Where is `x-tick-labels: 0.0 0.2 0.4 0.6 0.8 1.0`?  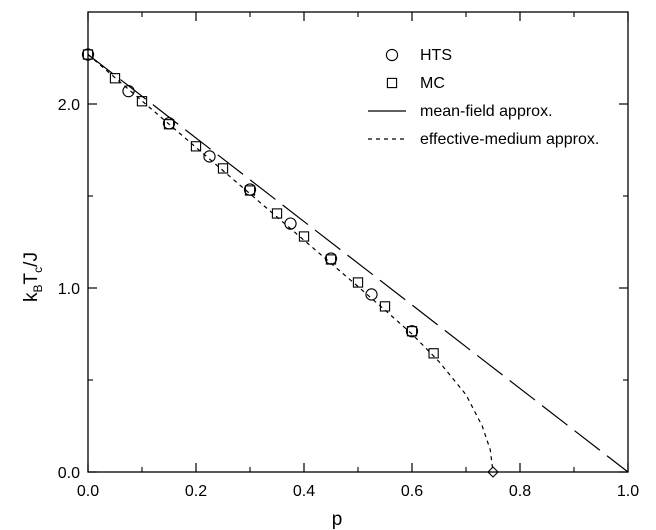 x-tick-labels: 0.0 0.2 0.4 0.6 0.8 1.0 is located at coordinates (358, 491).